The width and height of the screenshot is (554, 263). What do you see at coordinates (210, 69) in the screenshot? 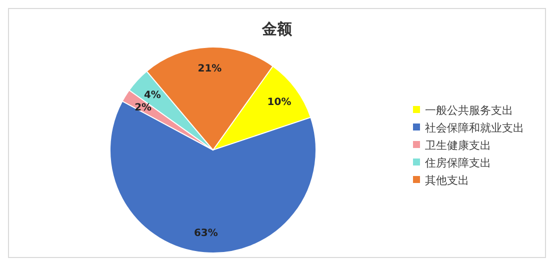
I see `data-label: 21%` at bounding box center [210, 69].